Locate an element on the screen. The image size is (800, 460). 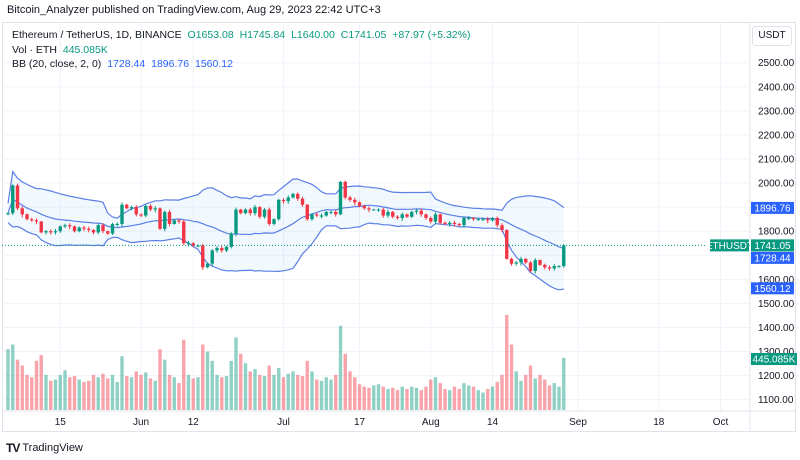
tradingview-logo-text: TradingView is located at coordinates (52, 448).